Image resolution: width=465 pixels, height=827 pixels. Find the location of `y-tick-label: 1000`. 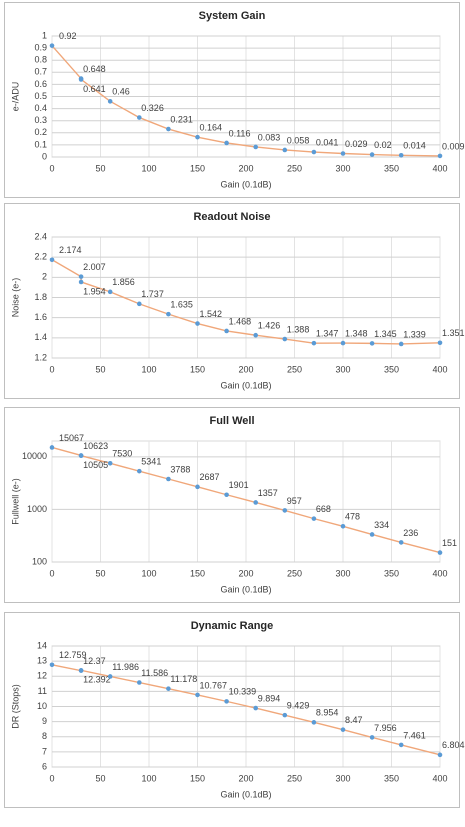

y-tick-label: 1000 is located at coordinates (37, 509).